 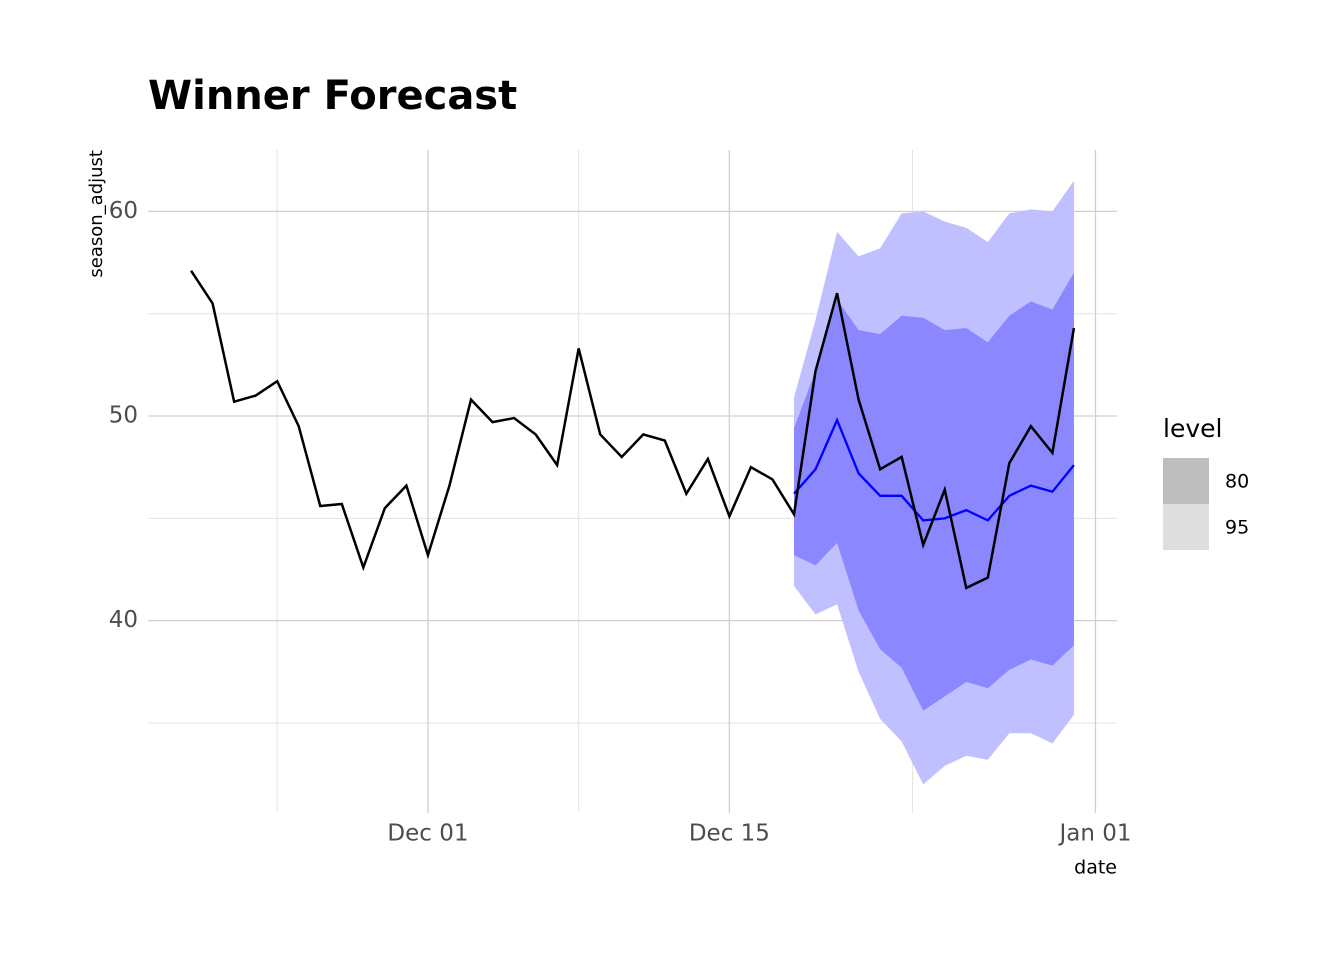 What do you see at coordinates (96, 214) in the screenshot?
I see `y-axis-label: season_adjust` at bounding box center [96, 214].